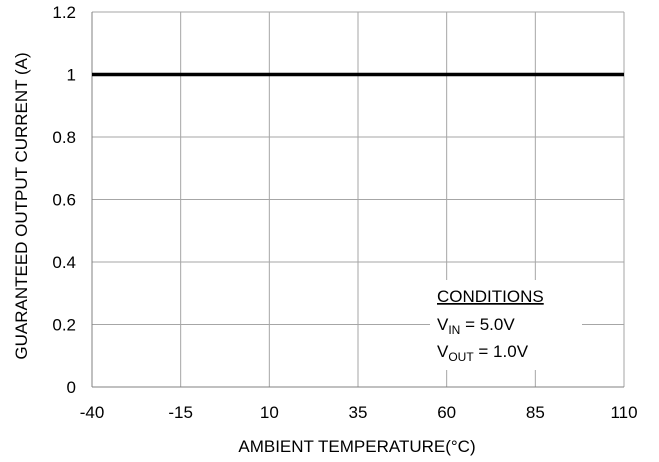  Describe the element at coordinates (535, 412) in the screenshot. I see `x-tick-label: 85` at that location.